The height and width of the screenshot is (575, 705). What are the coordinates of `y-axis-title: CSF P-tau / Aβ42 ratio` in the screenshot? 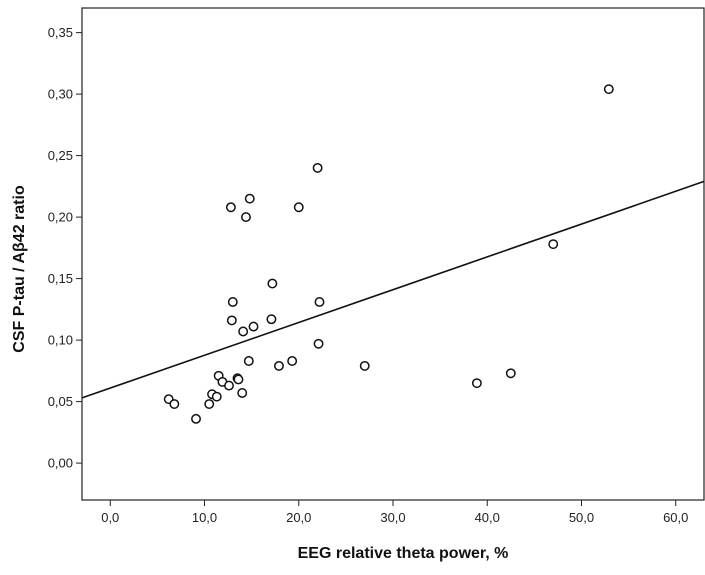 It's located at (19, 269).